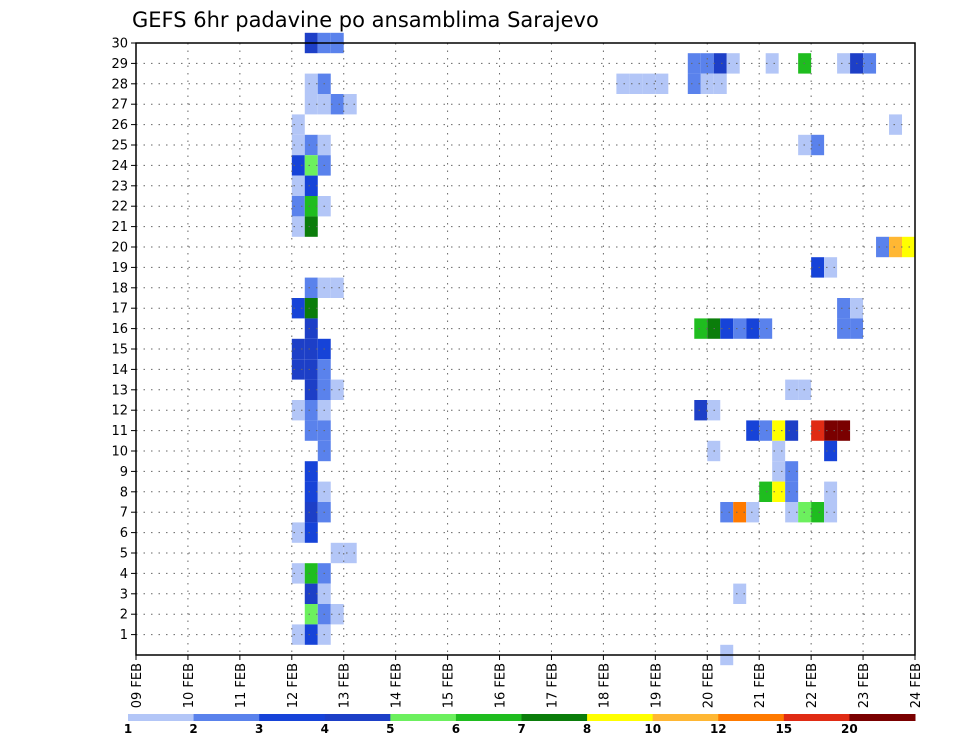 The width and height of the screenshot is (960, 742). What do you see at coordinates (189, 685) in the screenshot?
I see `x-tick-label: 10 FEB` at bounding box center [189, 685].